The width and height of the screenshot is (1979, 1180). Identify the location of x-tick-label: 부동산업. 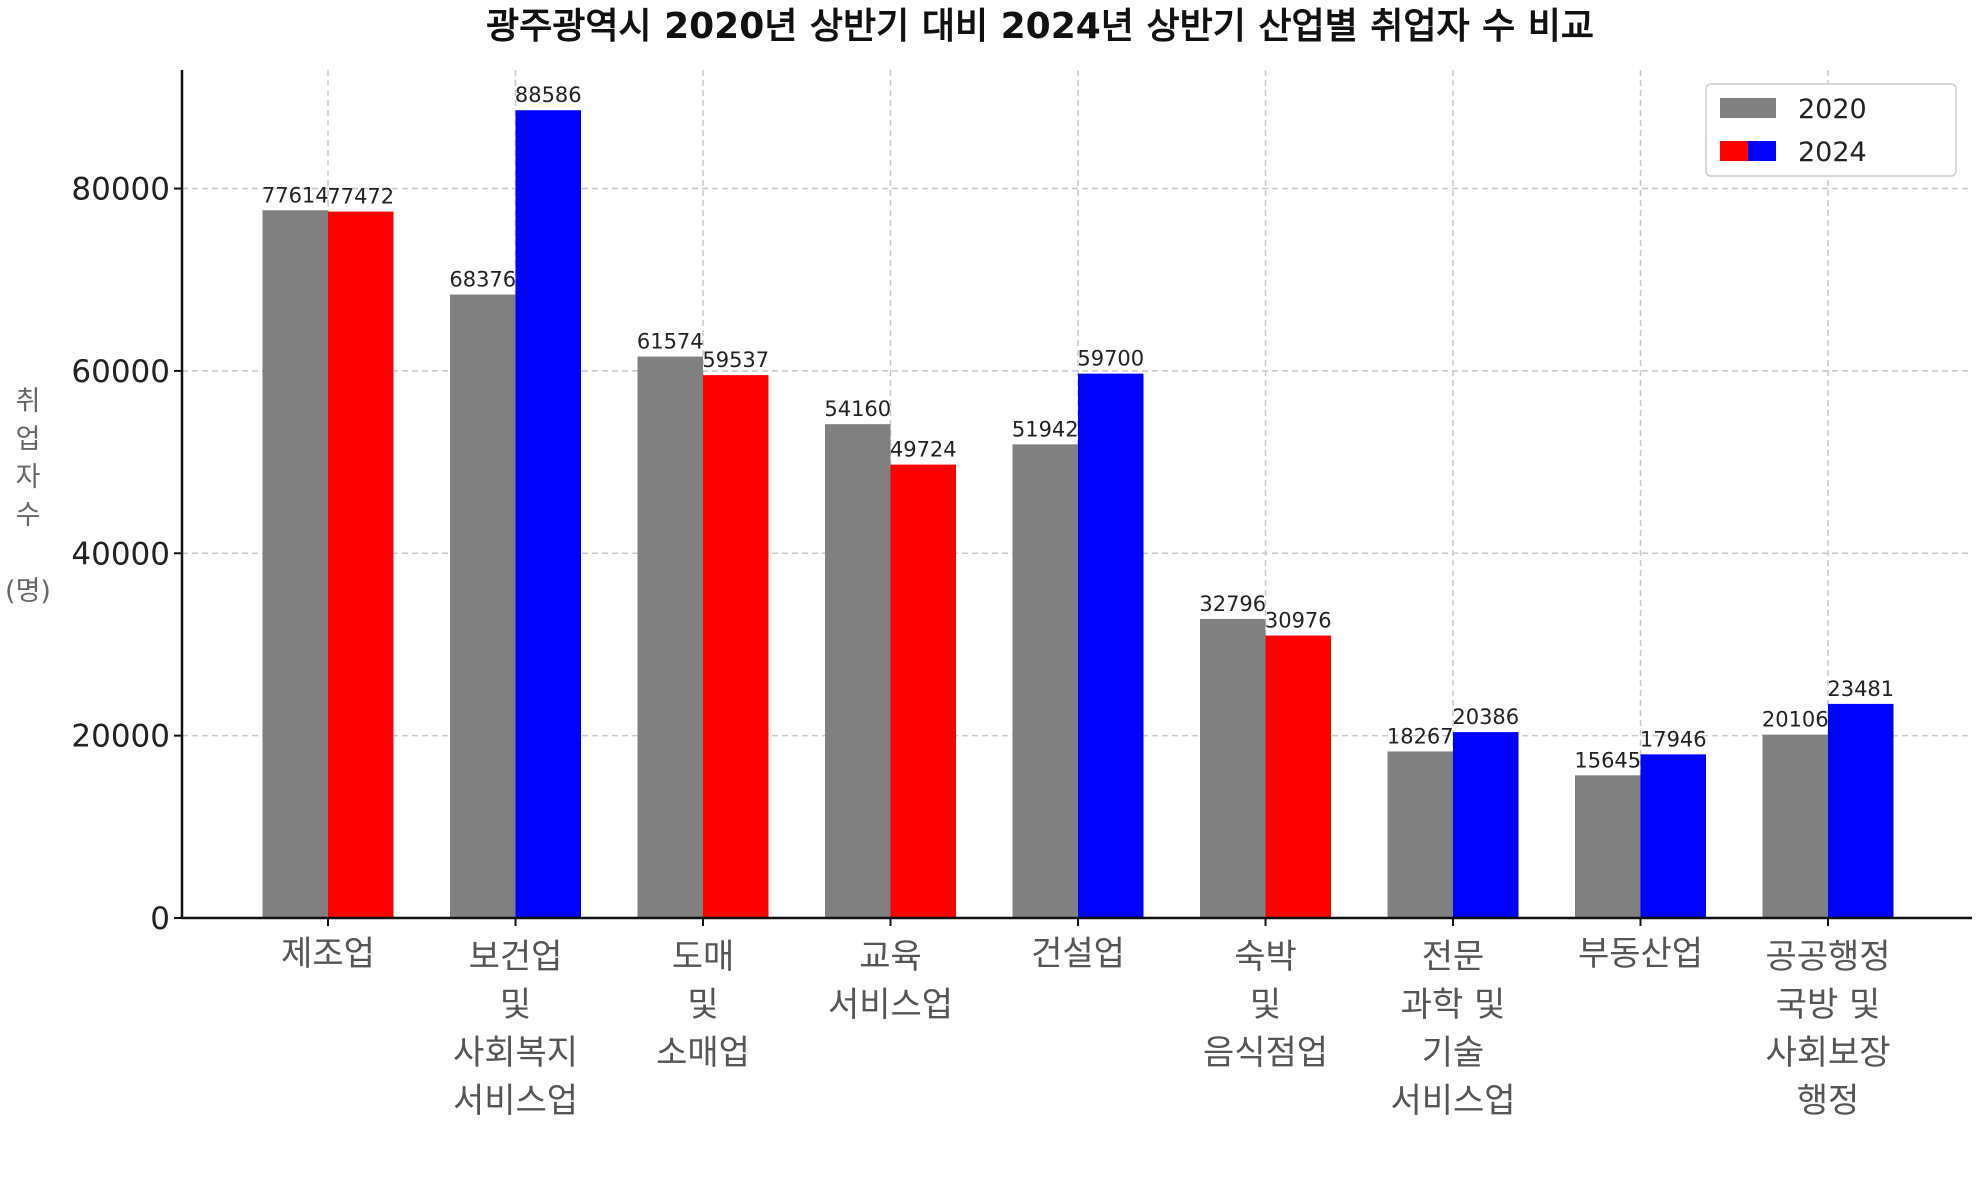
(1640, 954).